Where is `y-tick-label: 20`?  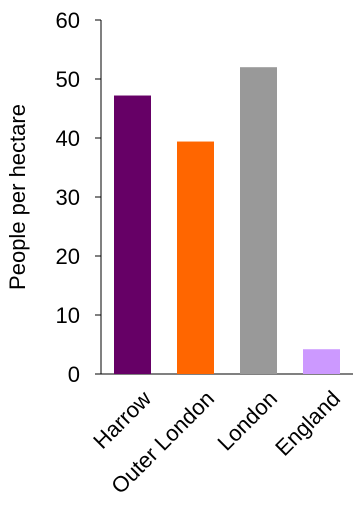
y-tick-label: 20 is located at coordinates (68, 256).